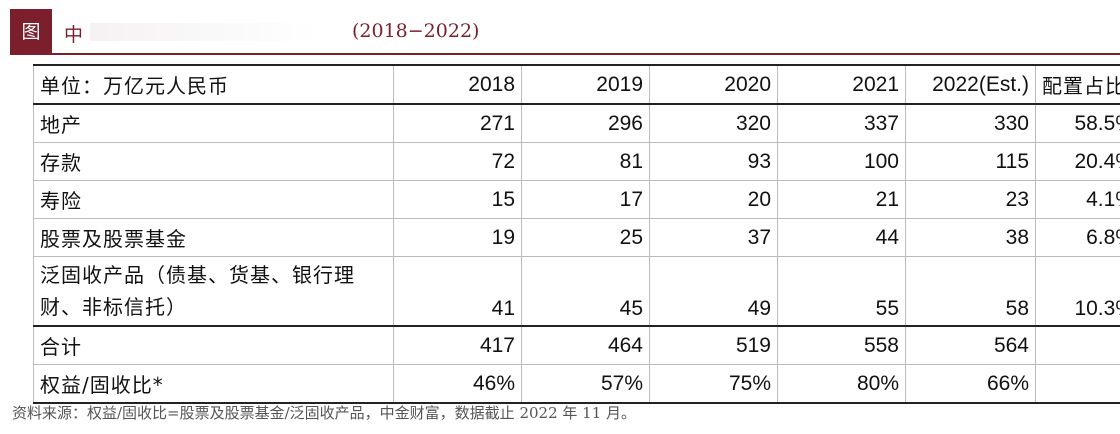  Describe the element at coordinates (585, 123) in the screenshot. I see `cell: 296` at that location.